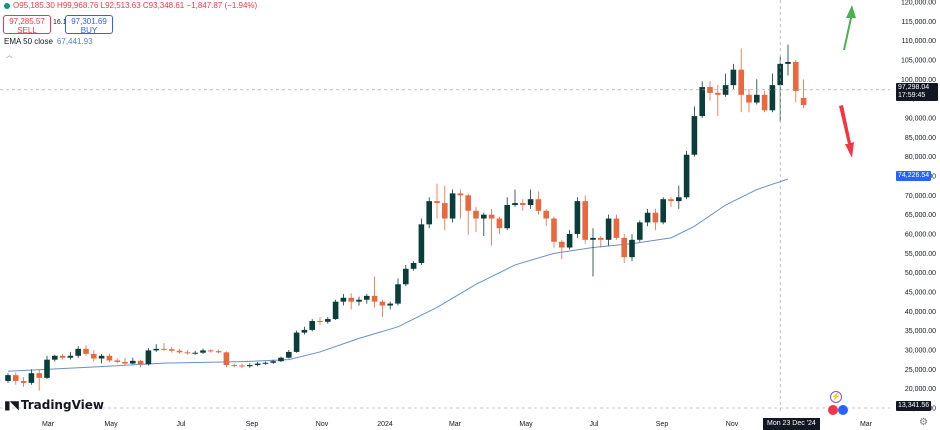  I want to click on gear-icon: ⚙, so click(923, 422).